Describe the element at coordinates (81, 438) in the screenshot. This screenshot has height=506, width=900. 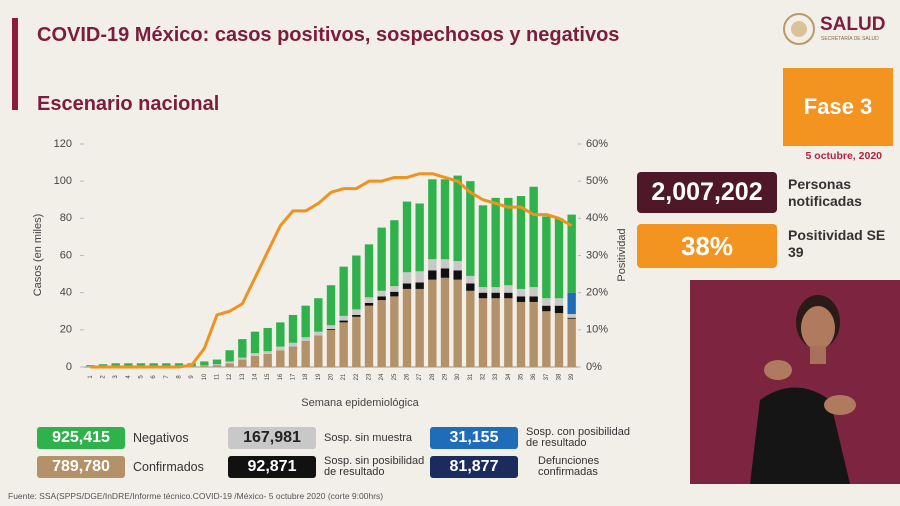
I see `legend-total: 925,415` at that location.